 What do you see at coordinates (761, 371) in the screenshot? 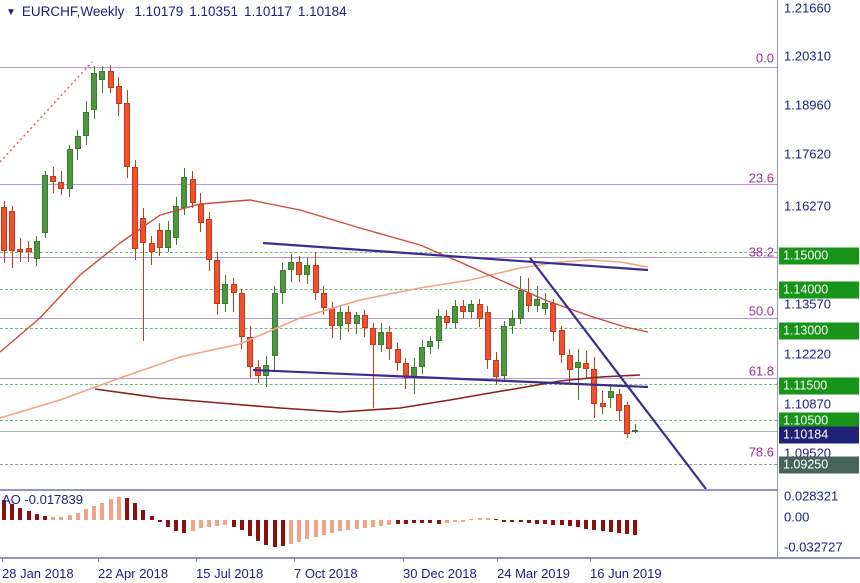
I see `fibonacci-level-label: 61.8` at bounding box center [761, 371].